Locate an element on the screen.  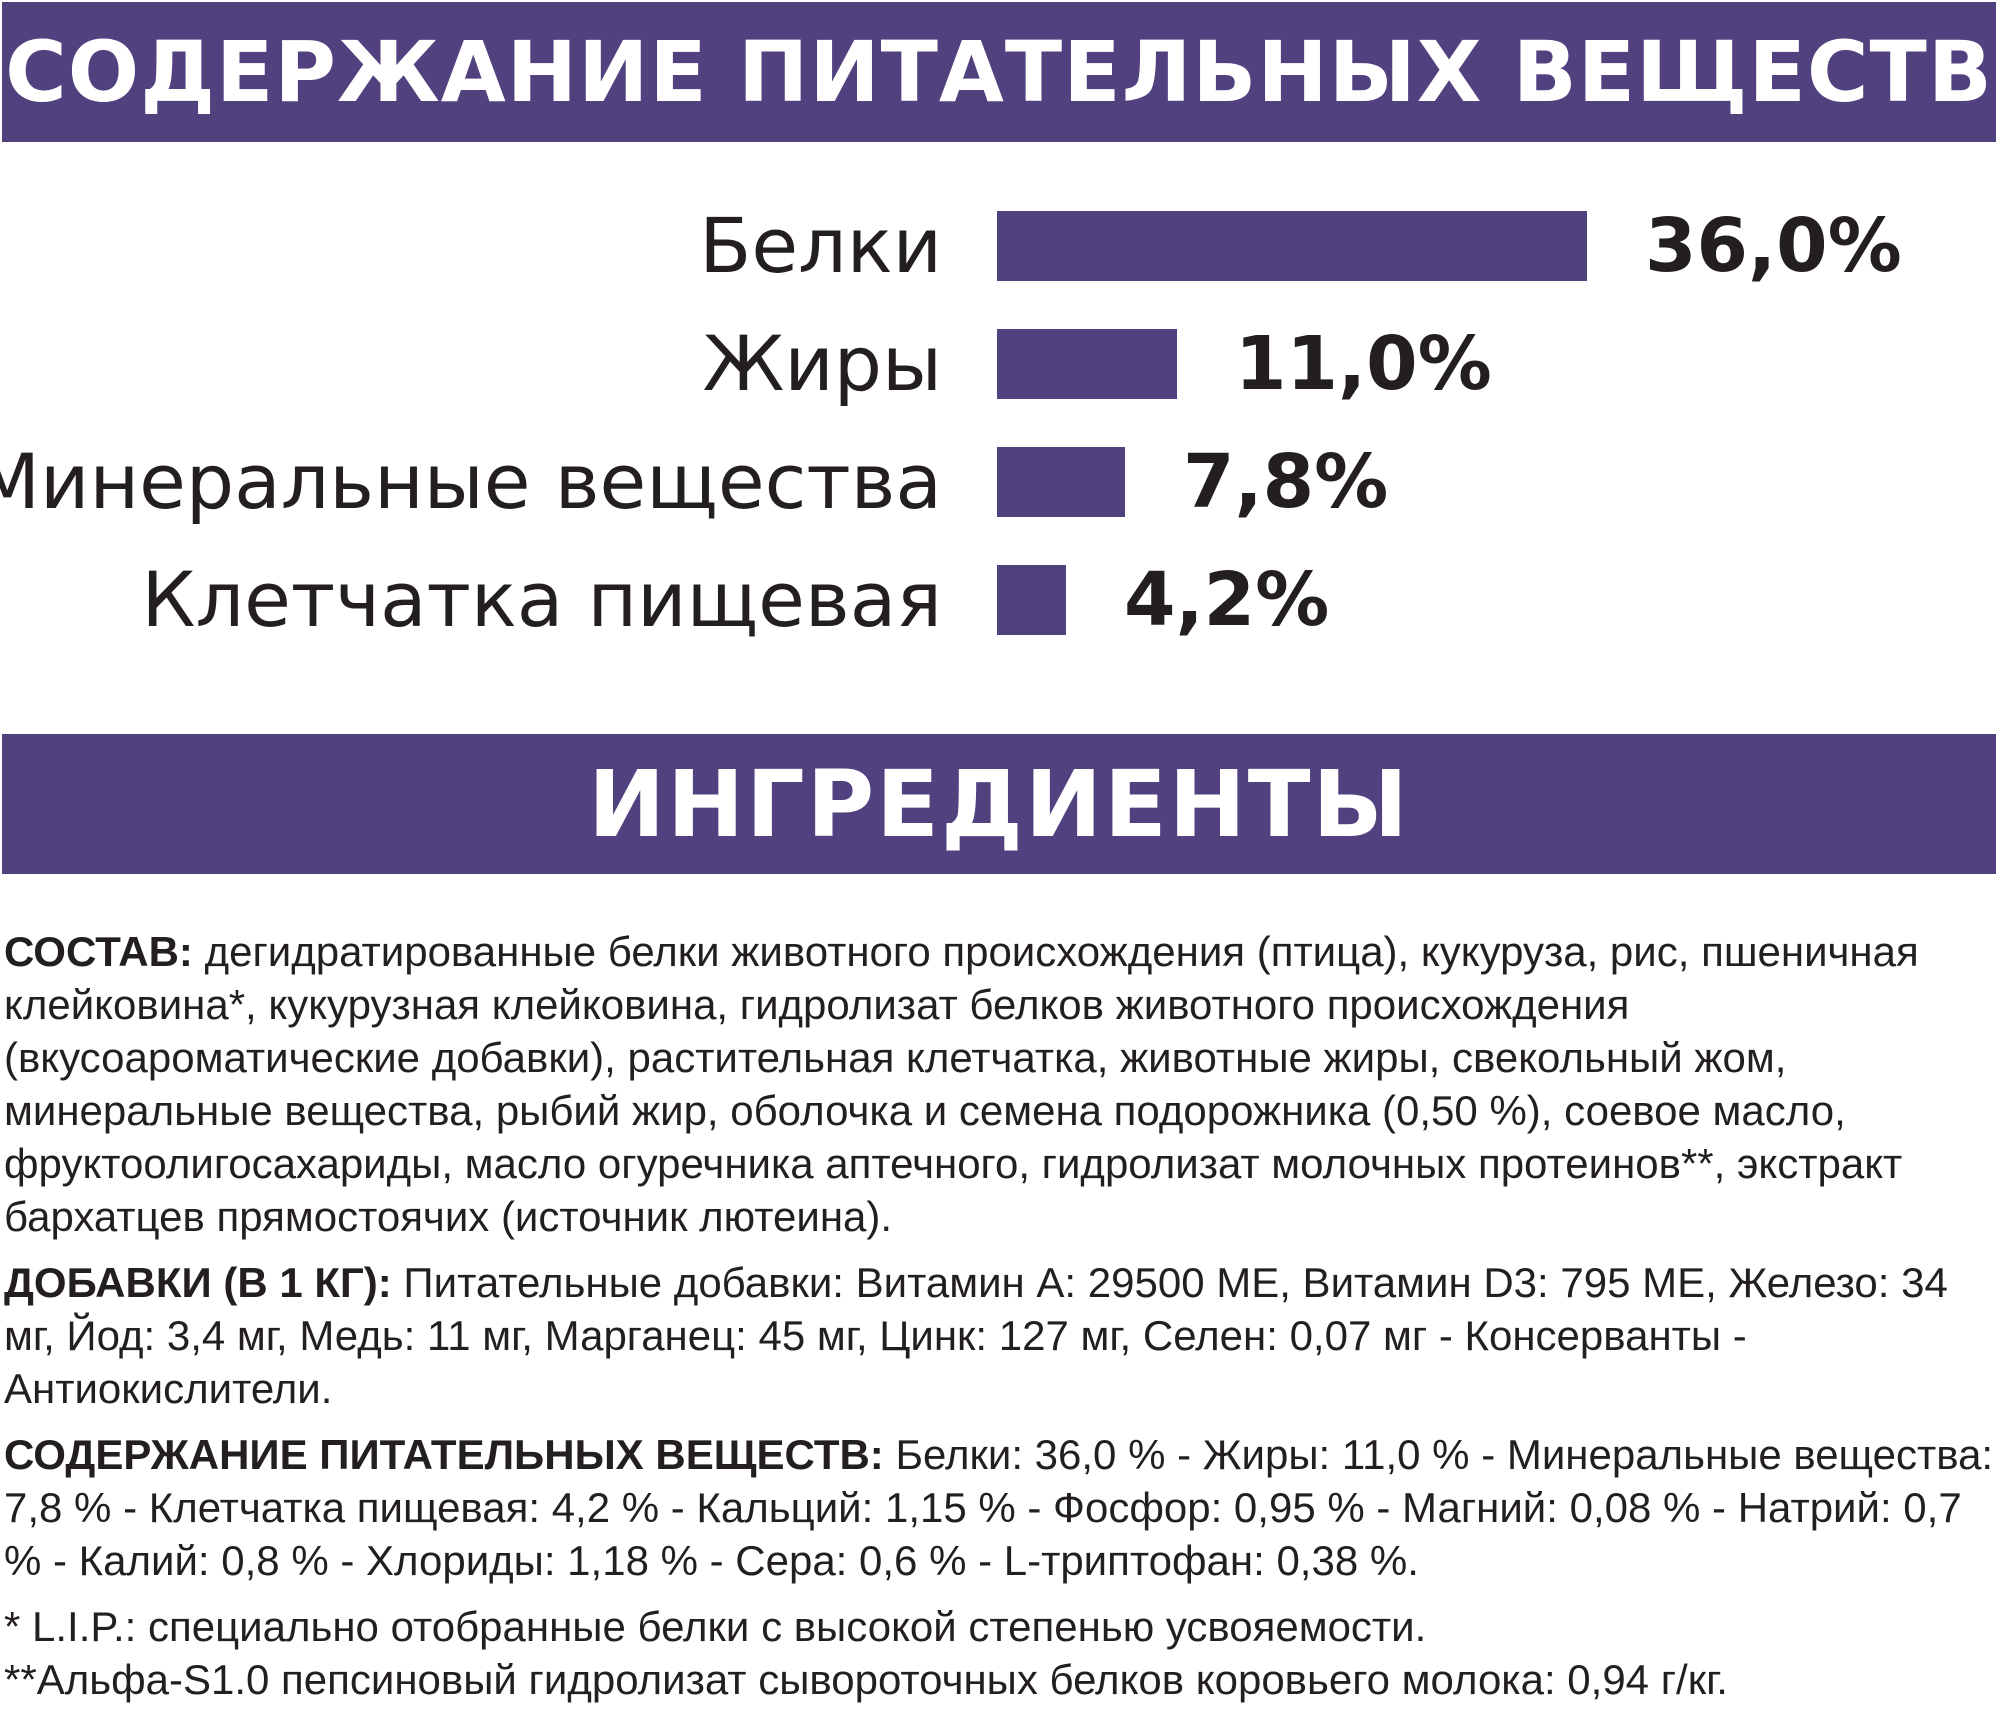
nutrient-row-fat: Жиры 11,0% is located at coordinates (1000, 363).